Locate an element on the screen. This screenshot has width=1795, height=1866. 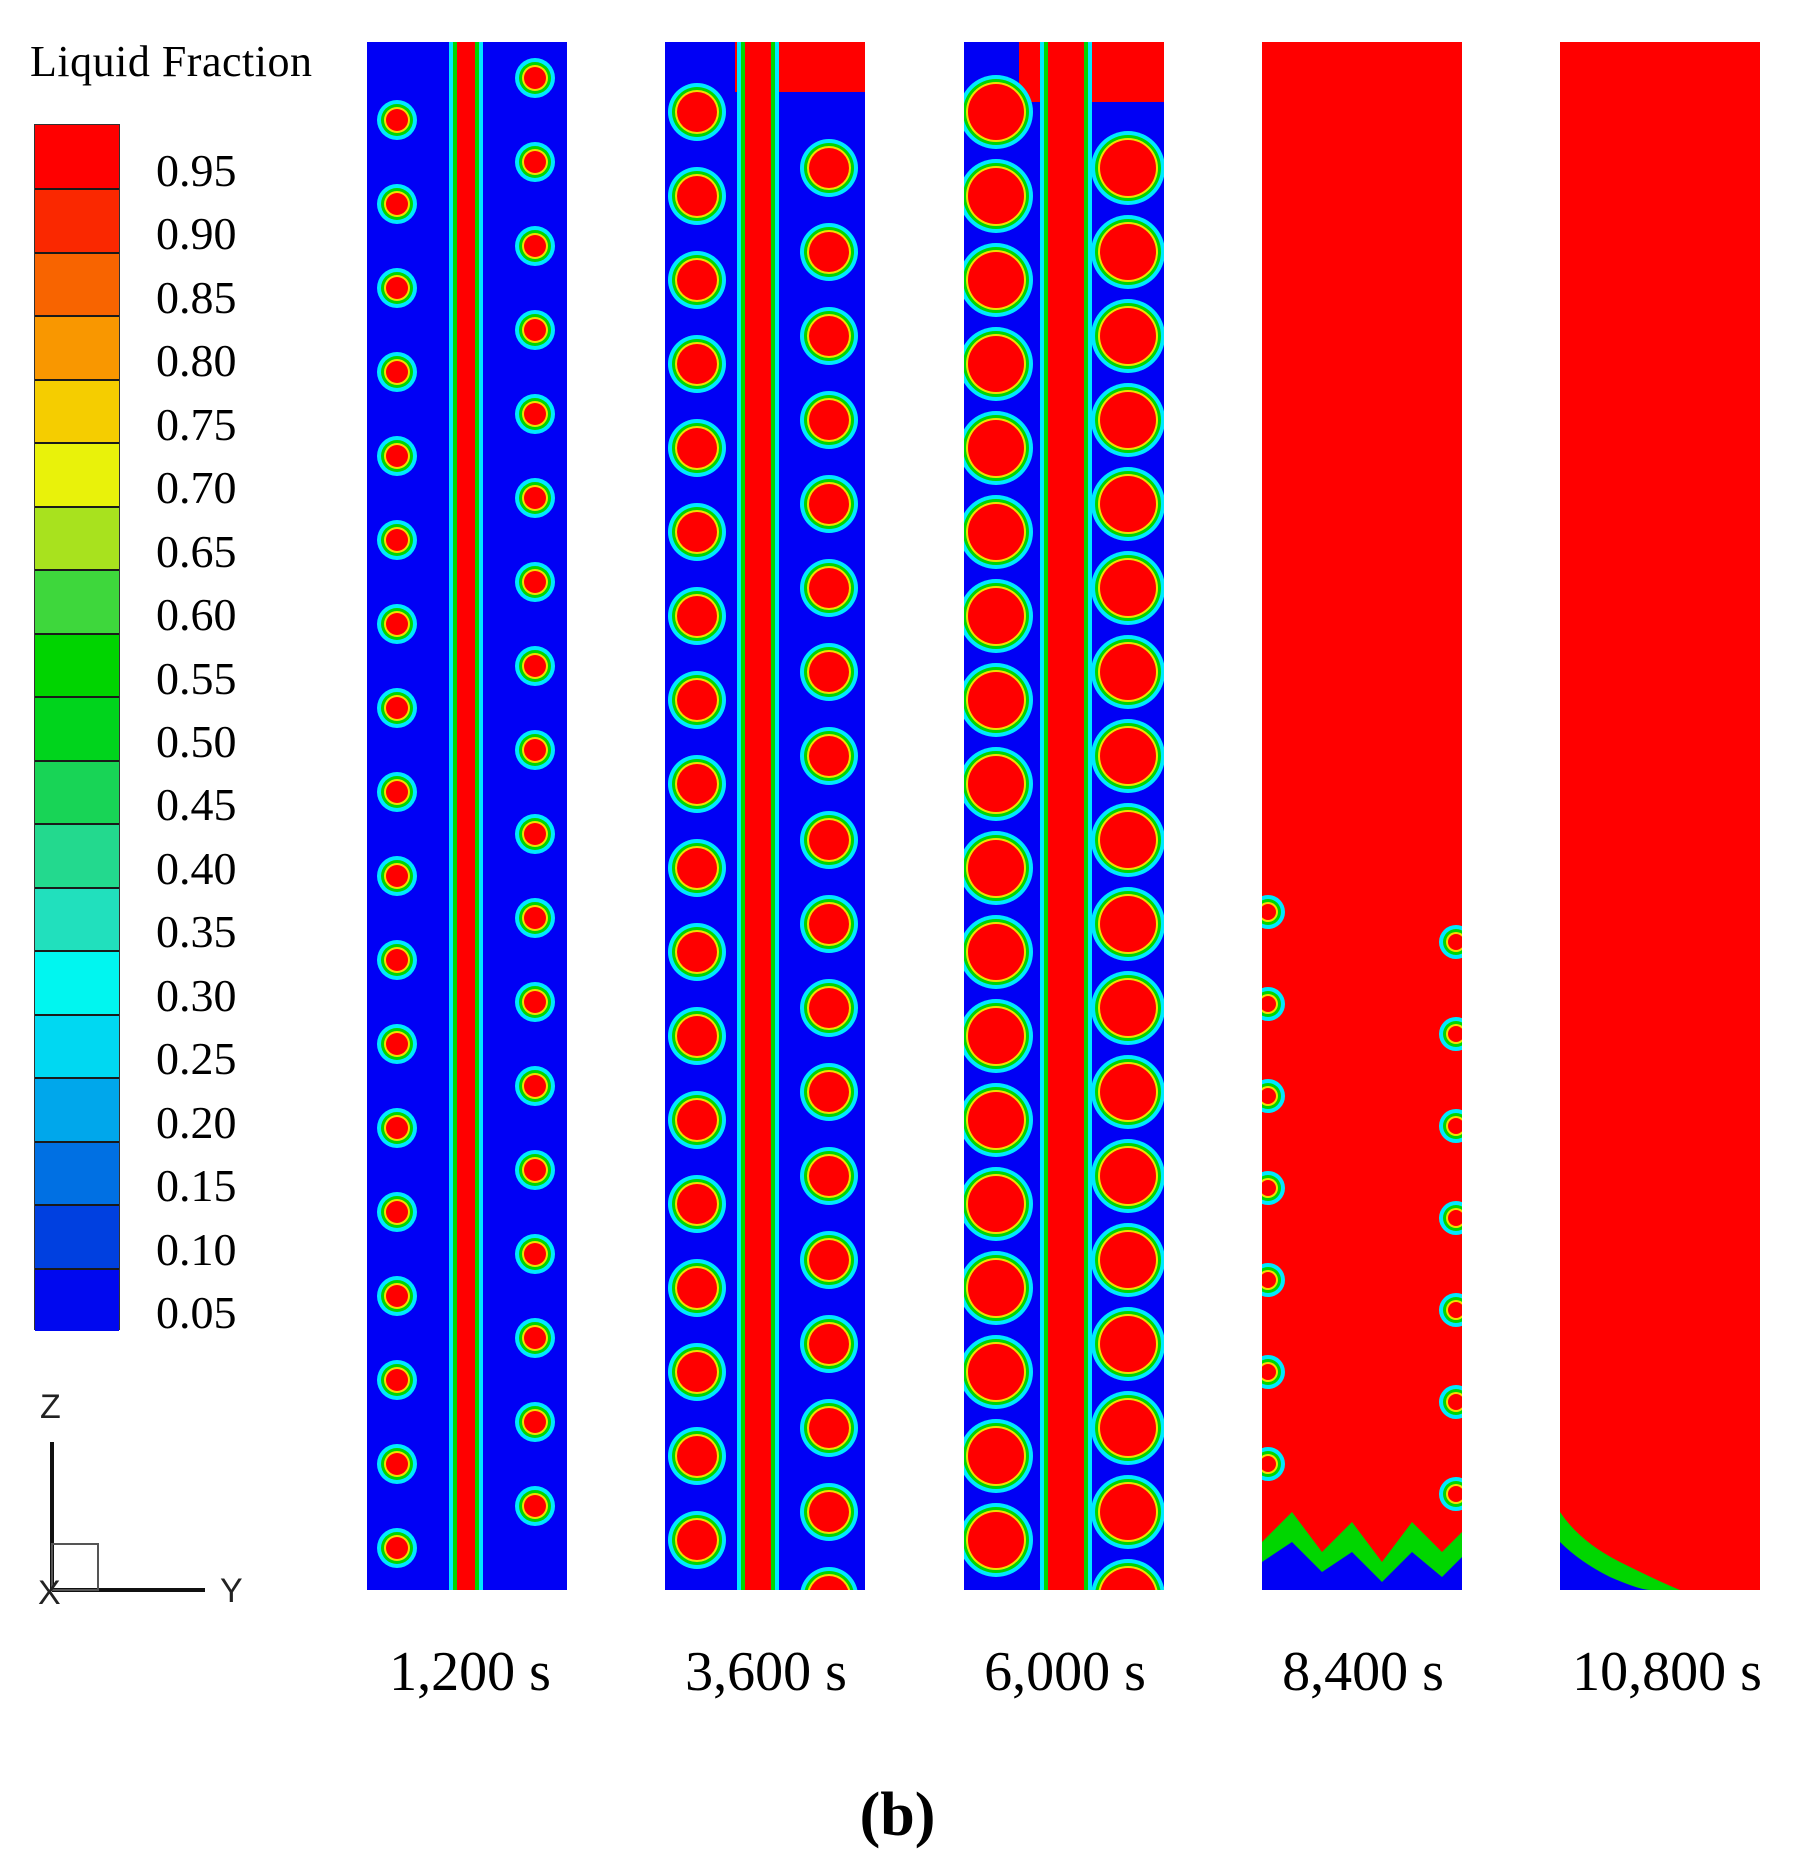
panel-10800s is located at coordinates (1660, 816).